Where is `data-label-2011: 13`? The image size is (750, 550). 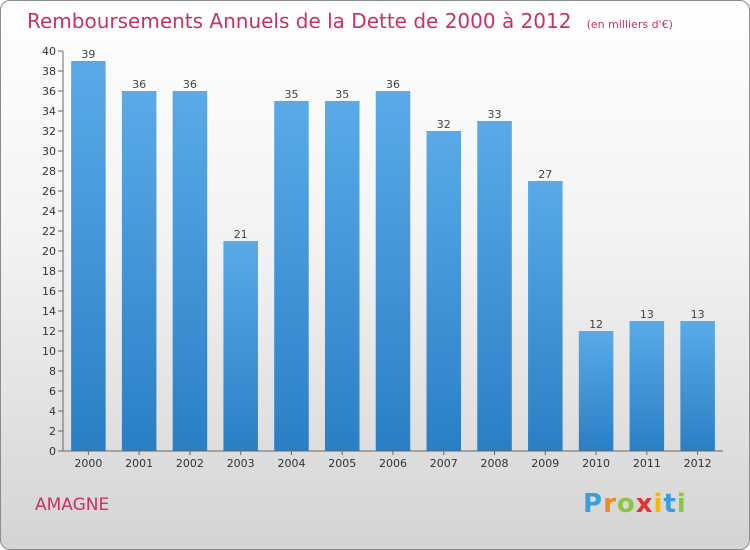 data-label-2011: 13 is located at coordinates (647, 314).